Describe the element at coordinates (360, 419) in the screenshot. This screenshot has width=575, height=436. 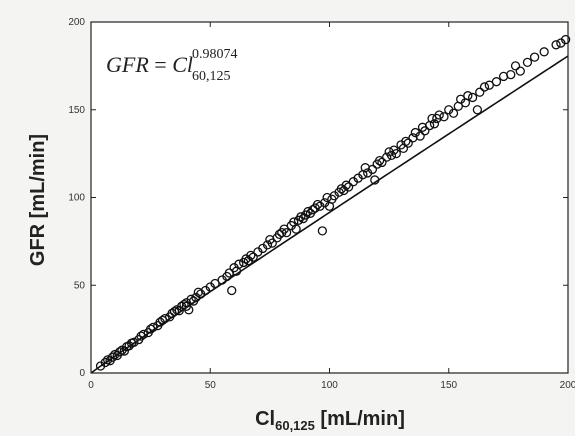
I see `x-axis-title-unit: [mL/min]` at that location.